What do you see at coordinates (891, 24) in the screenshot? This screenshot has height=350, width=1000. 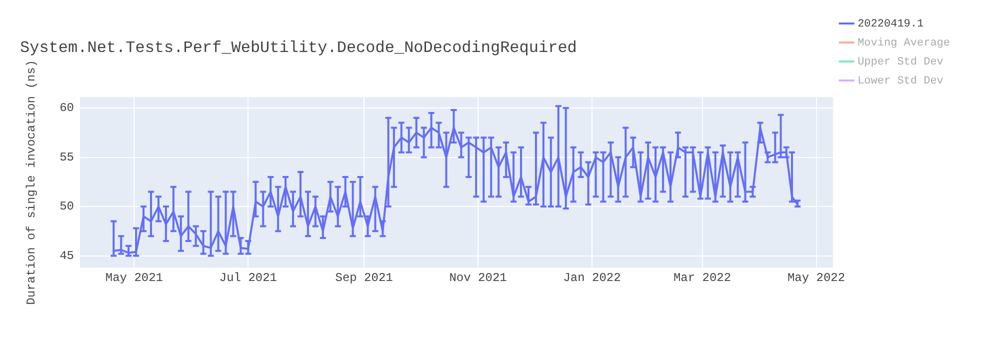 I see `legend-label: 20220419.1` at bounding box center [891, 24].